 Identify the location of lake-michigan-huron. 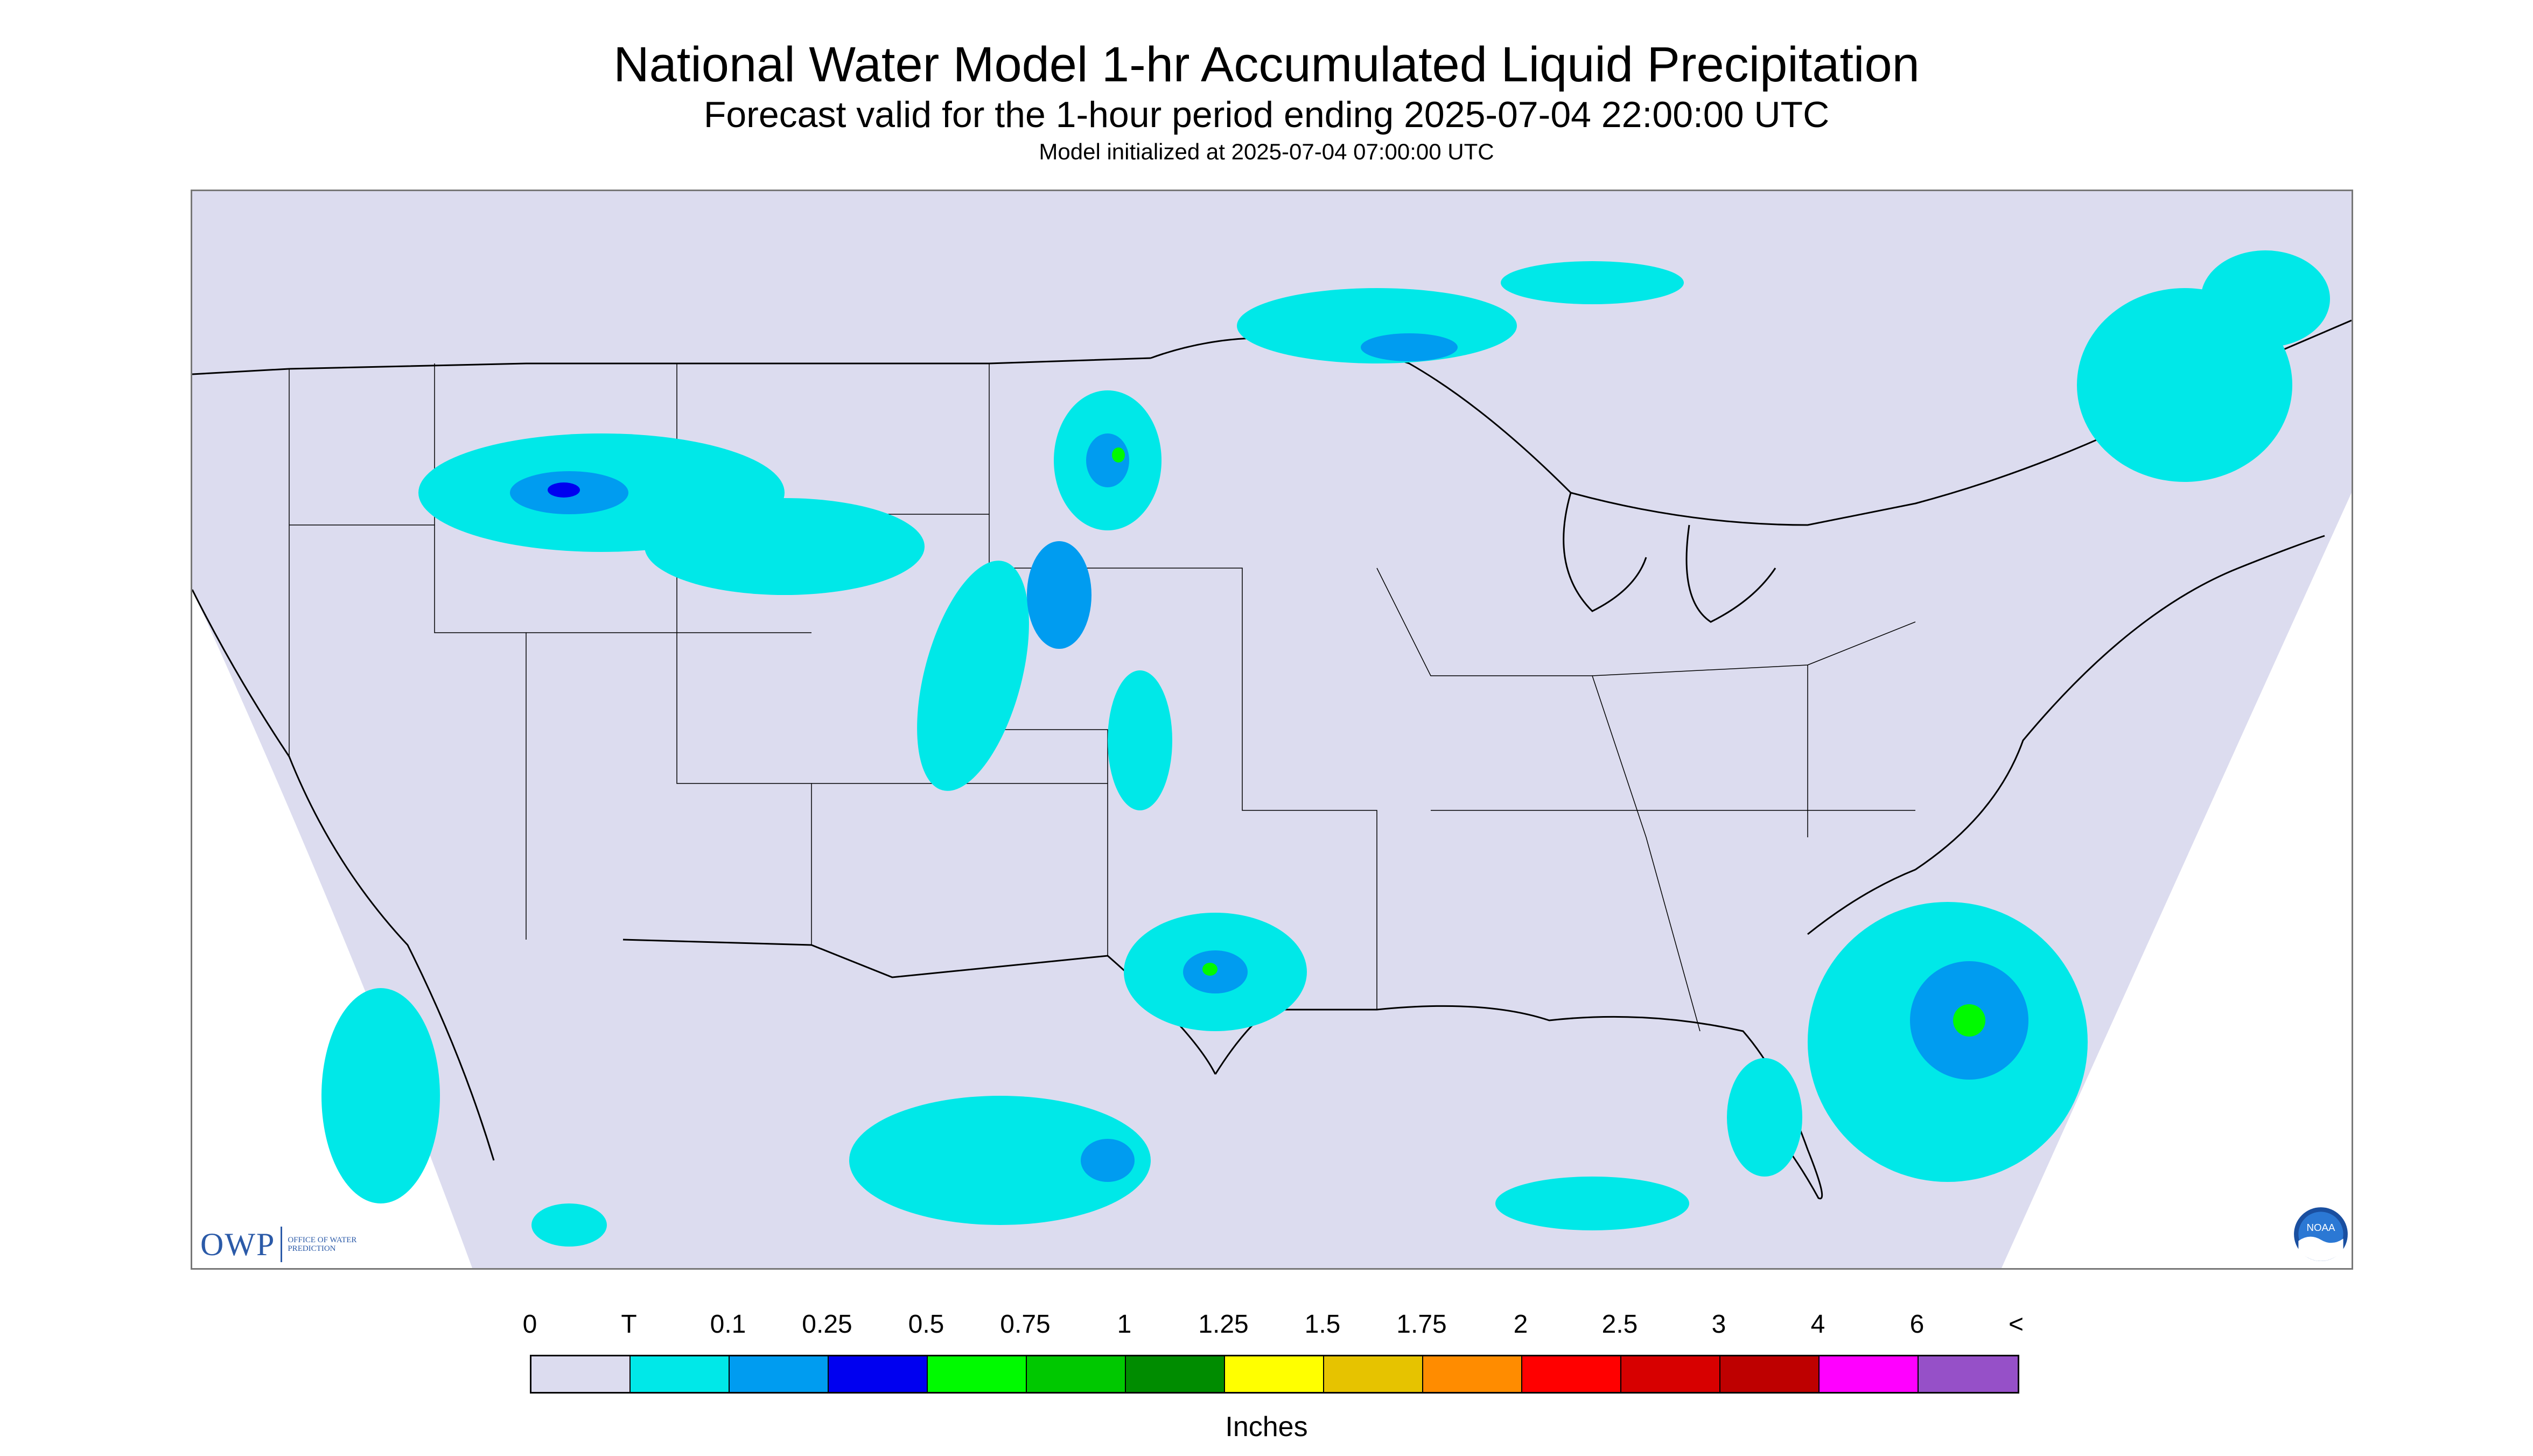
(1669, 557).